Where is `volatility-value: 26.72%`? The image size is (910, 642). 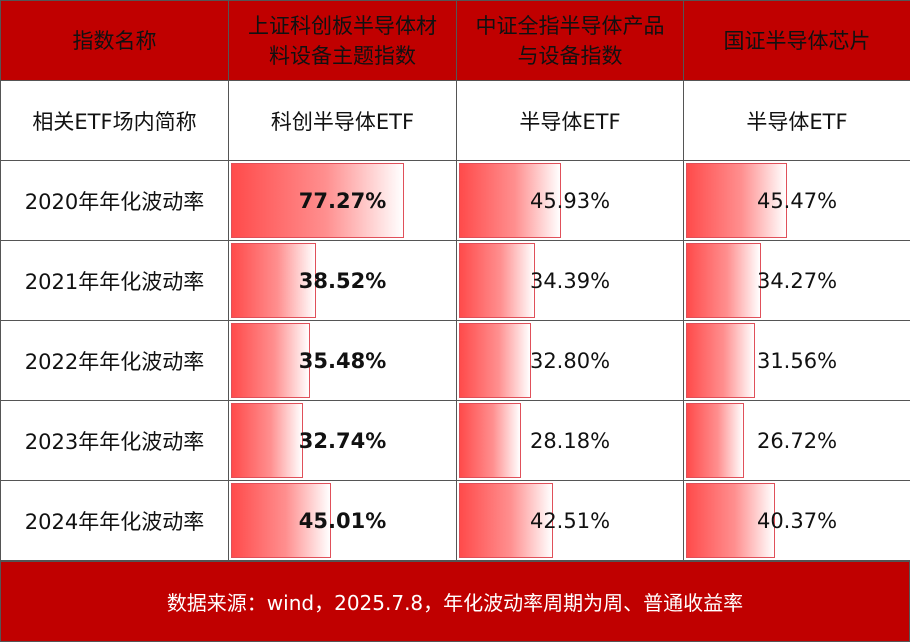 volatility-value: 26.72% is located at coordinates (797, 440).